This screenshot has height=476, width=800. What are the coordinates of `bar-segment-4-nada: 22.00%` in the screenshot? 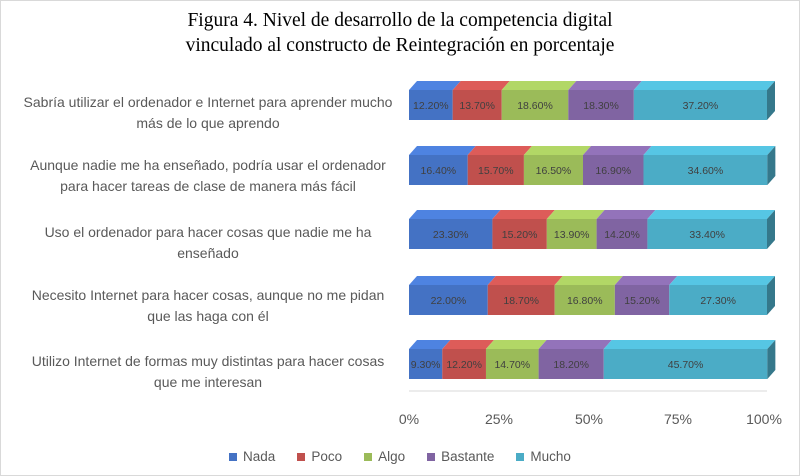 It's located at (452, 295).